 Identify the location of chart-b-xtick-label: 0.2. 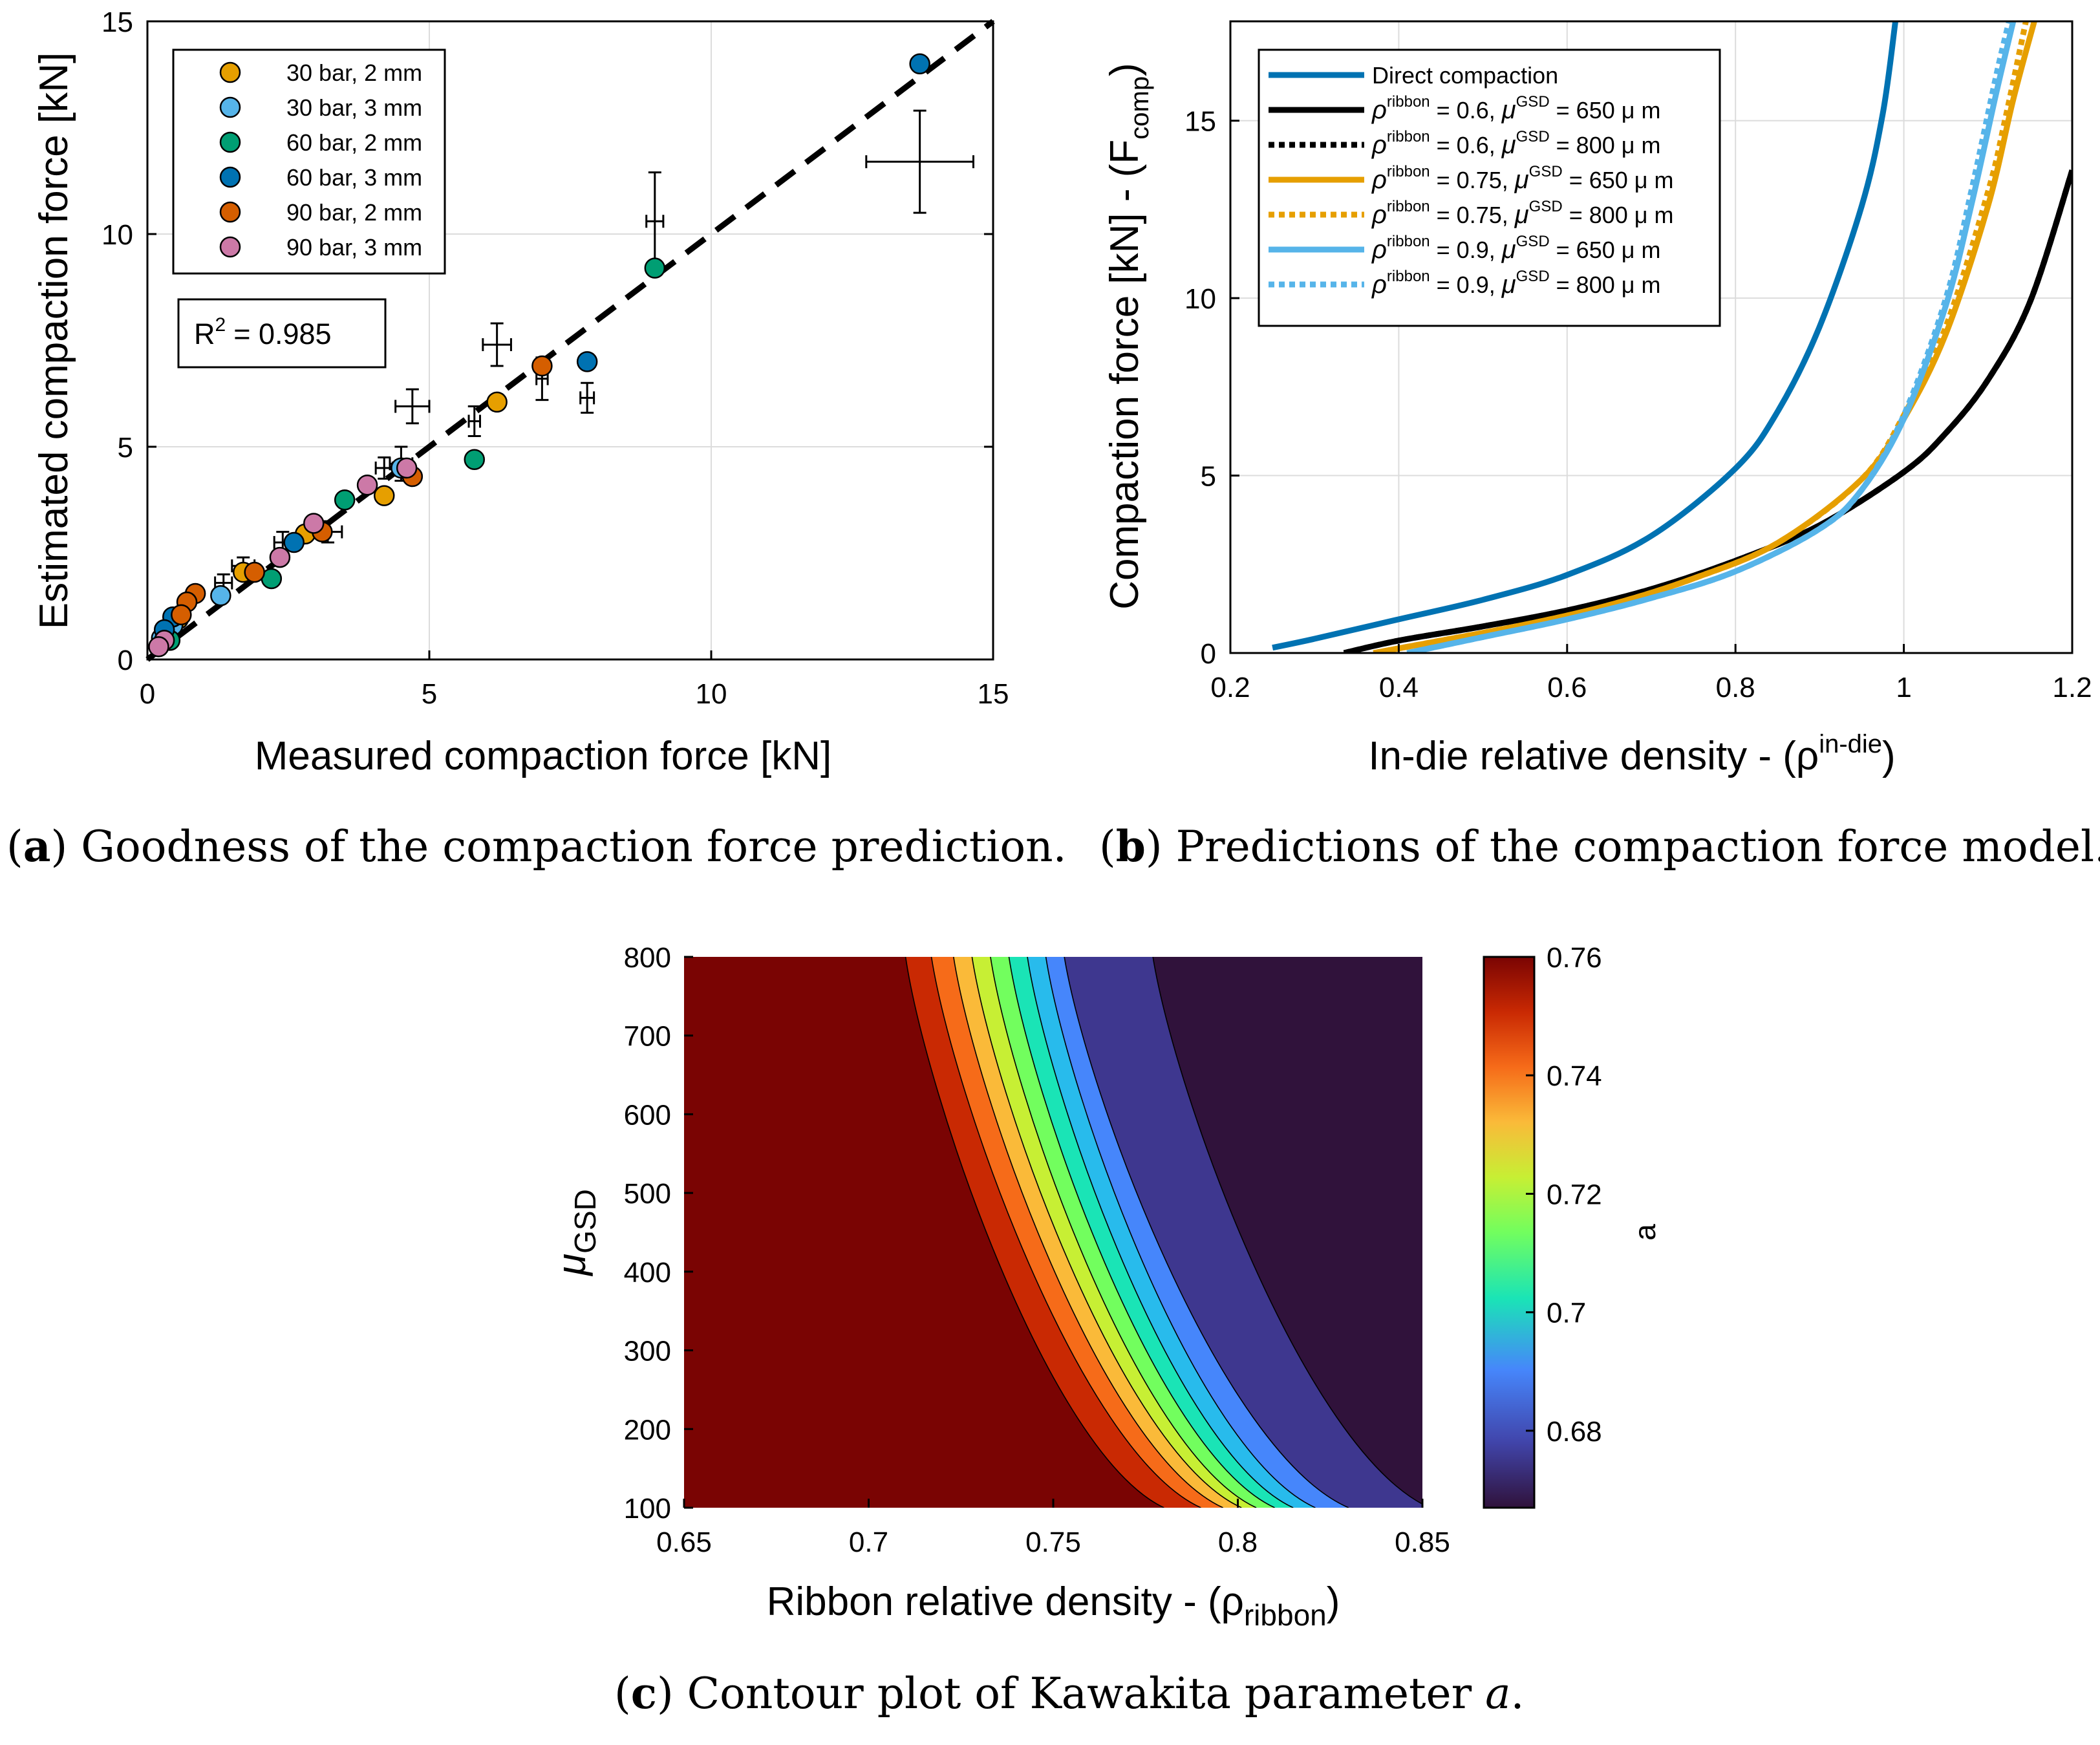
(1230, 687).